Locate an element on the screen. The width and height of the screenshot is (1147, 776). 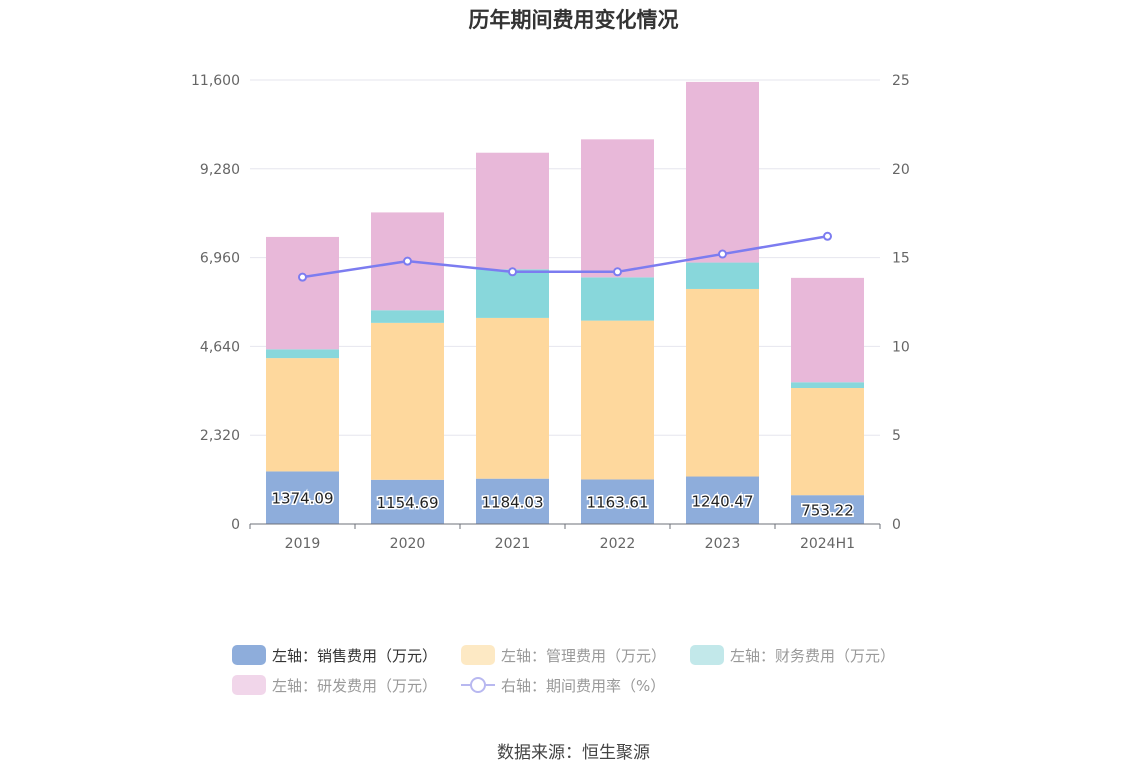
right-tick-label: 10 is located at coordinates (901, 347).